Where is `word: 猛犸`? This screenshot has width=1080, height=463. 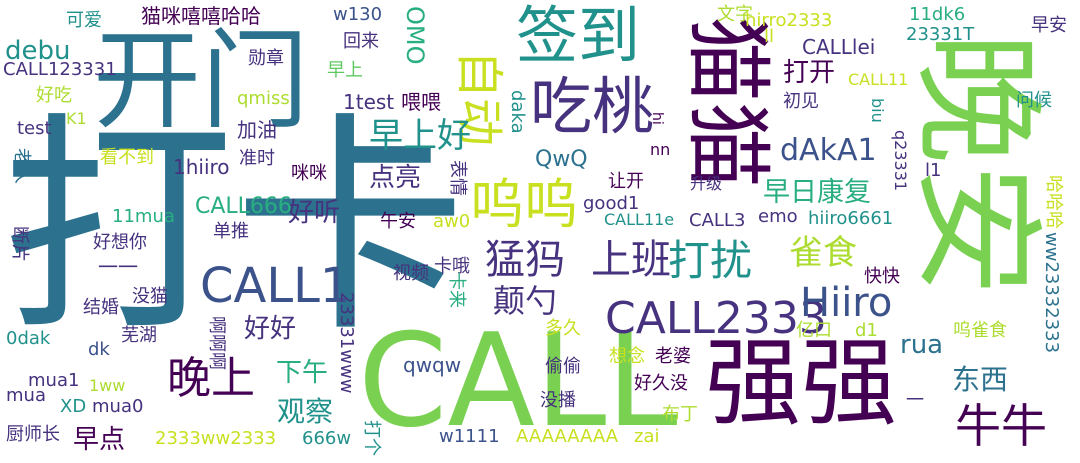
word: 猛犸 is located at coordinates (525, 260).